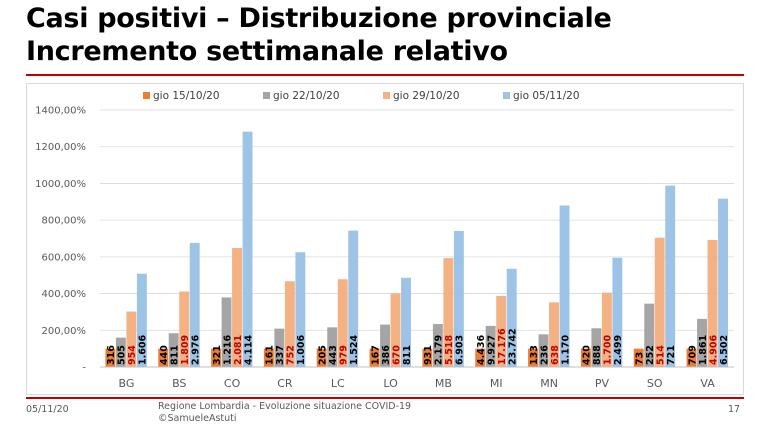  I want to click on y-tick-label: -, so click(84, 368).